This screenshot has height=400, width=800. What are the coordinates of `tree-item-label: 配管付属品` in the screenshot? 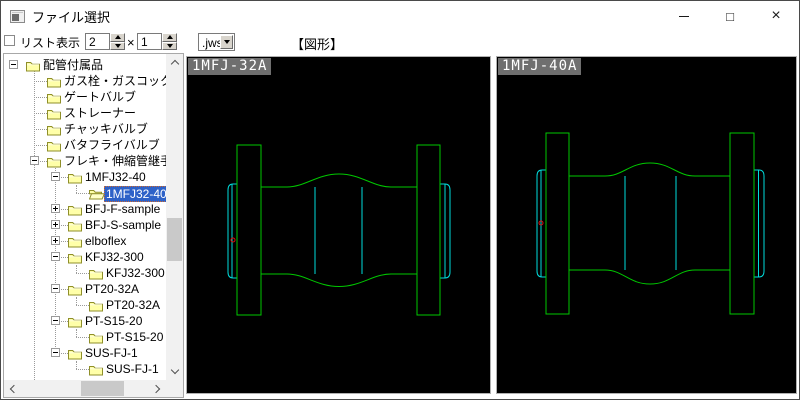 It's located at (73, 65).